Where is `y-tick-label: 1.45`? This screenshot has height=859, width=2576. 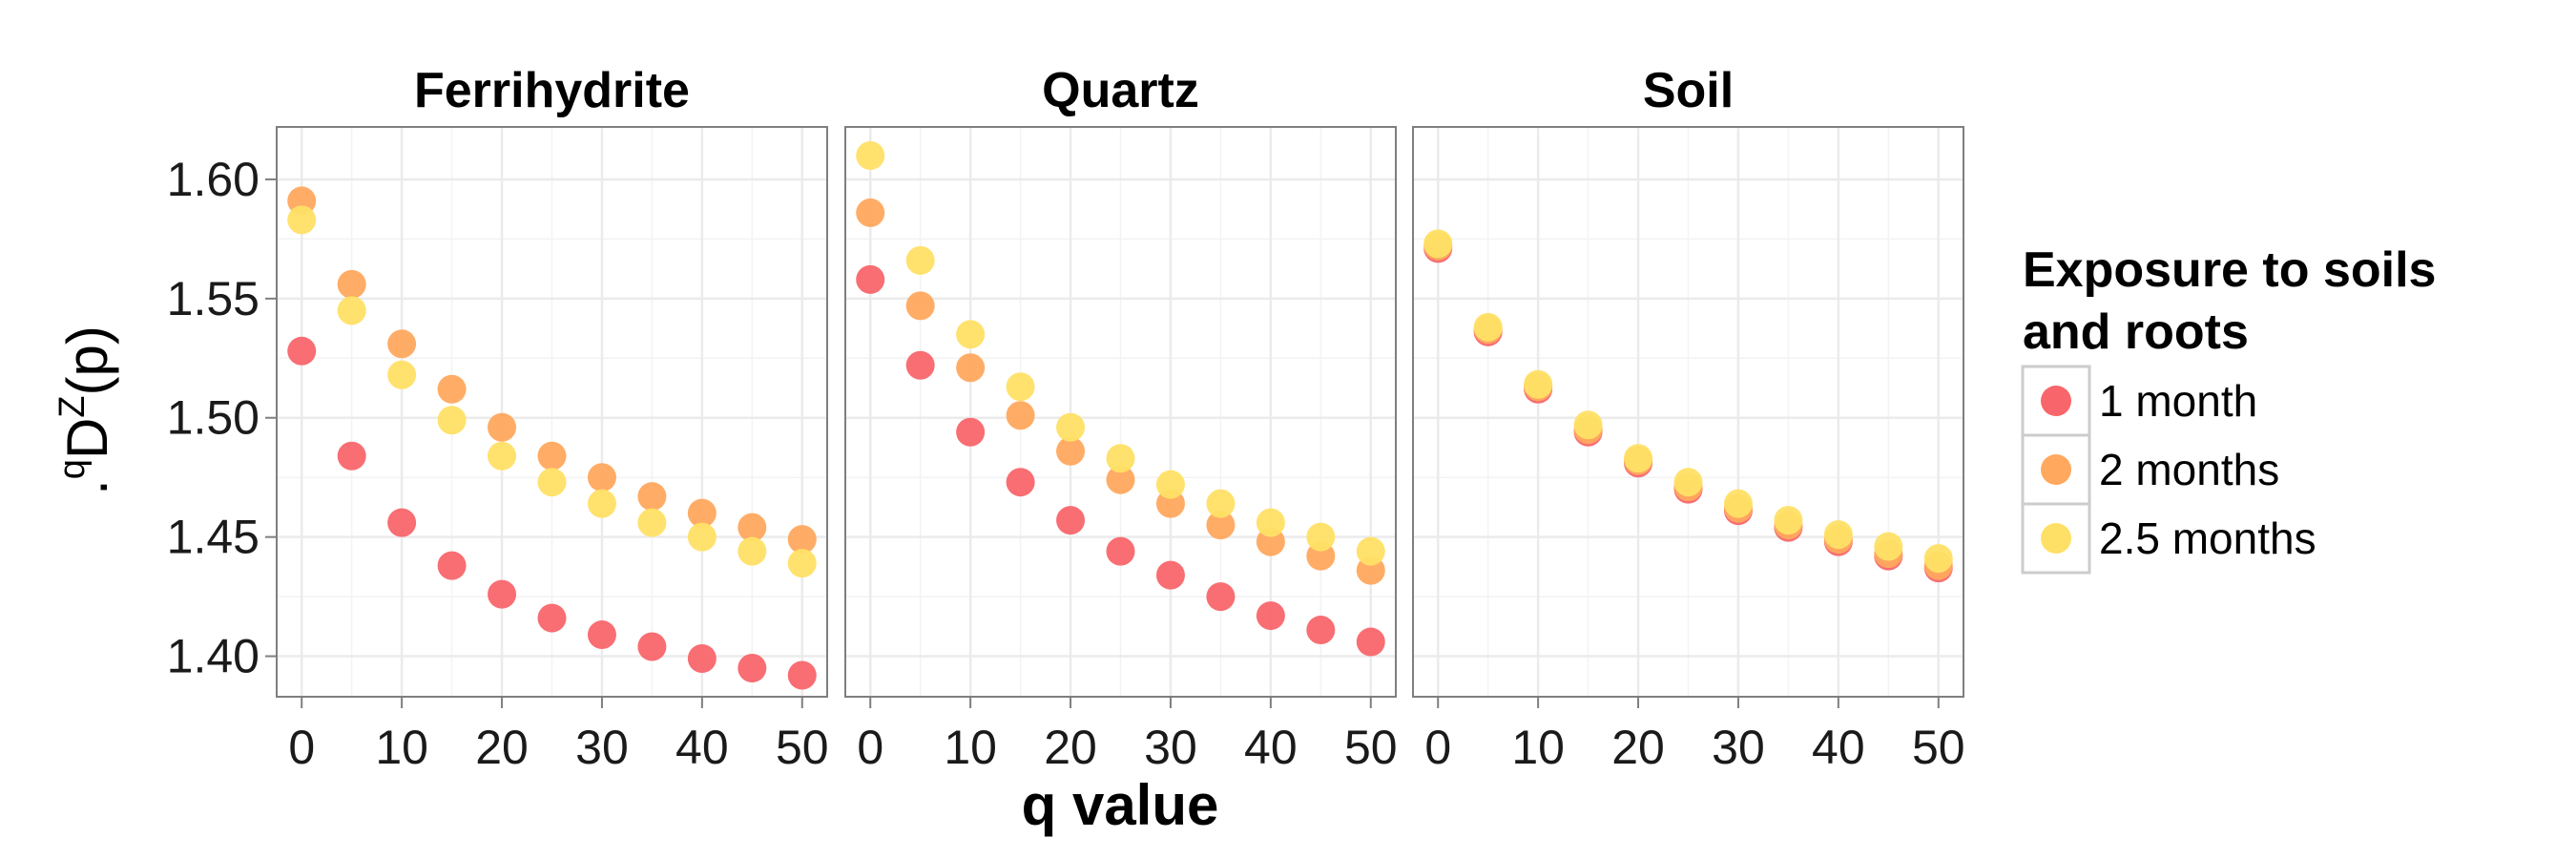 y-tick-label: 1.45 is located at coordinates (213, 537).